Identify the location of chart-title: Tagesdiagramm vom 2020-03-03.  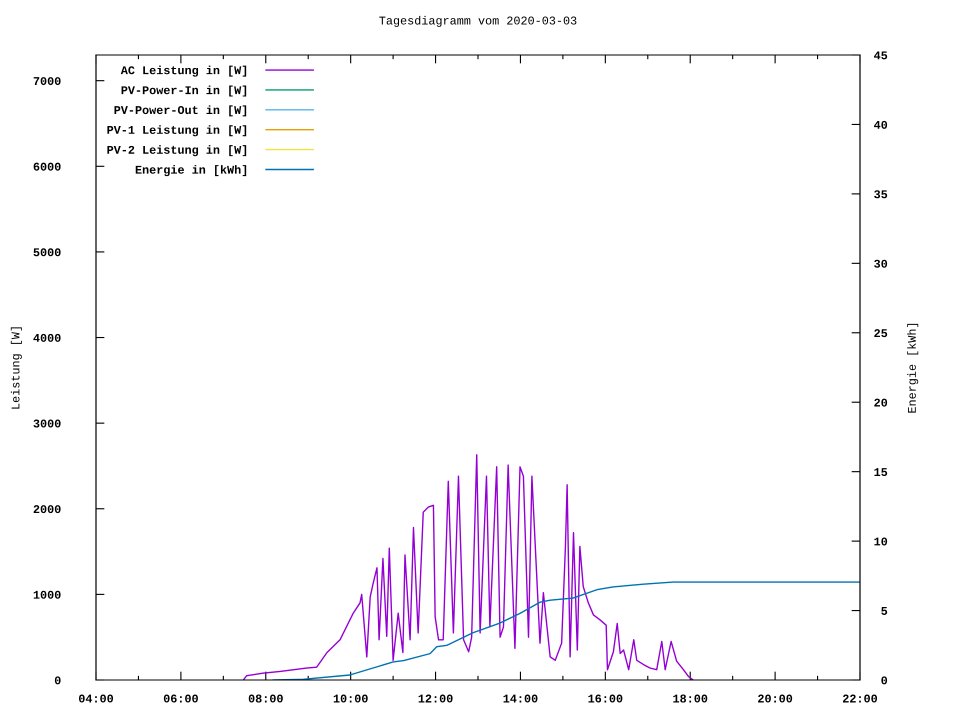
(477, 21).